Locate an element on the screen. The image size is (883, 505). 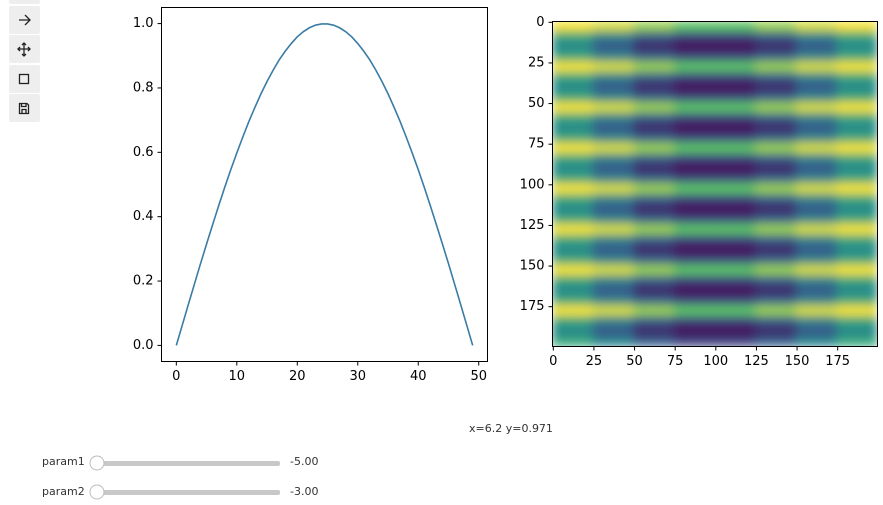
y-tick-label: 25 is located at coordinates (536, 62).